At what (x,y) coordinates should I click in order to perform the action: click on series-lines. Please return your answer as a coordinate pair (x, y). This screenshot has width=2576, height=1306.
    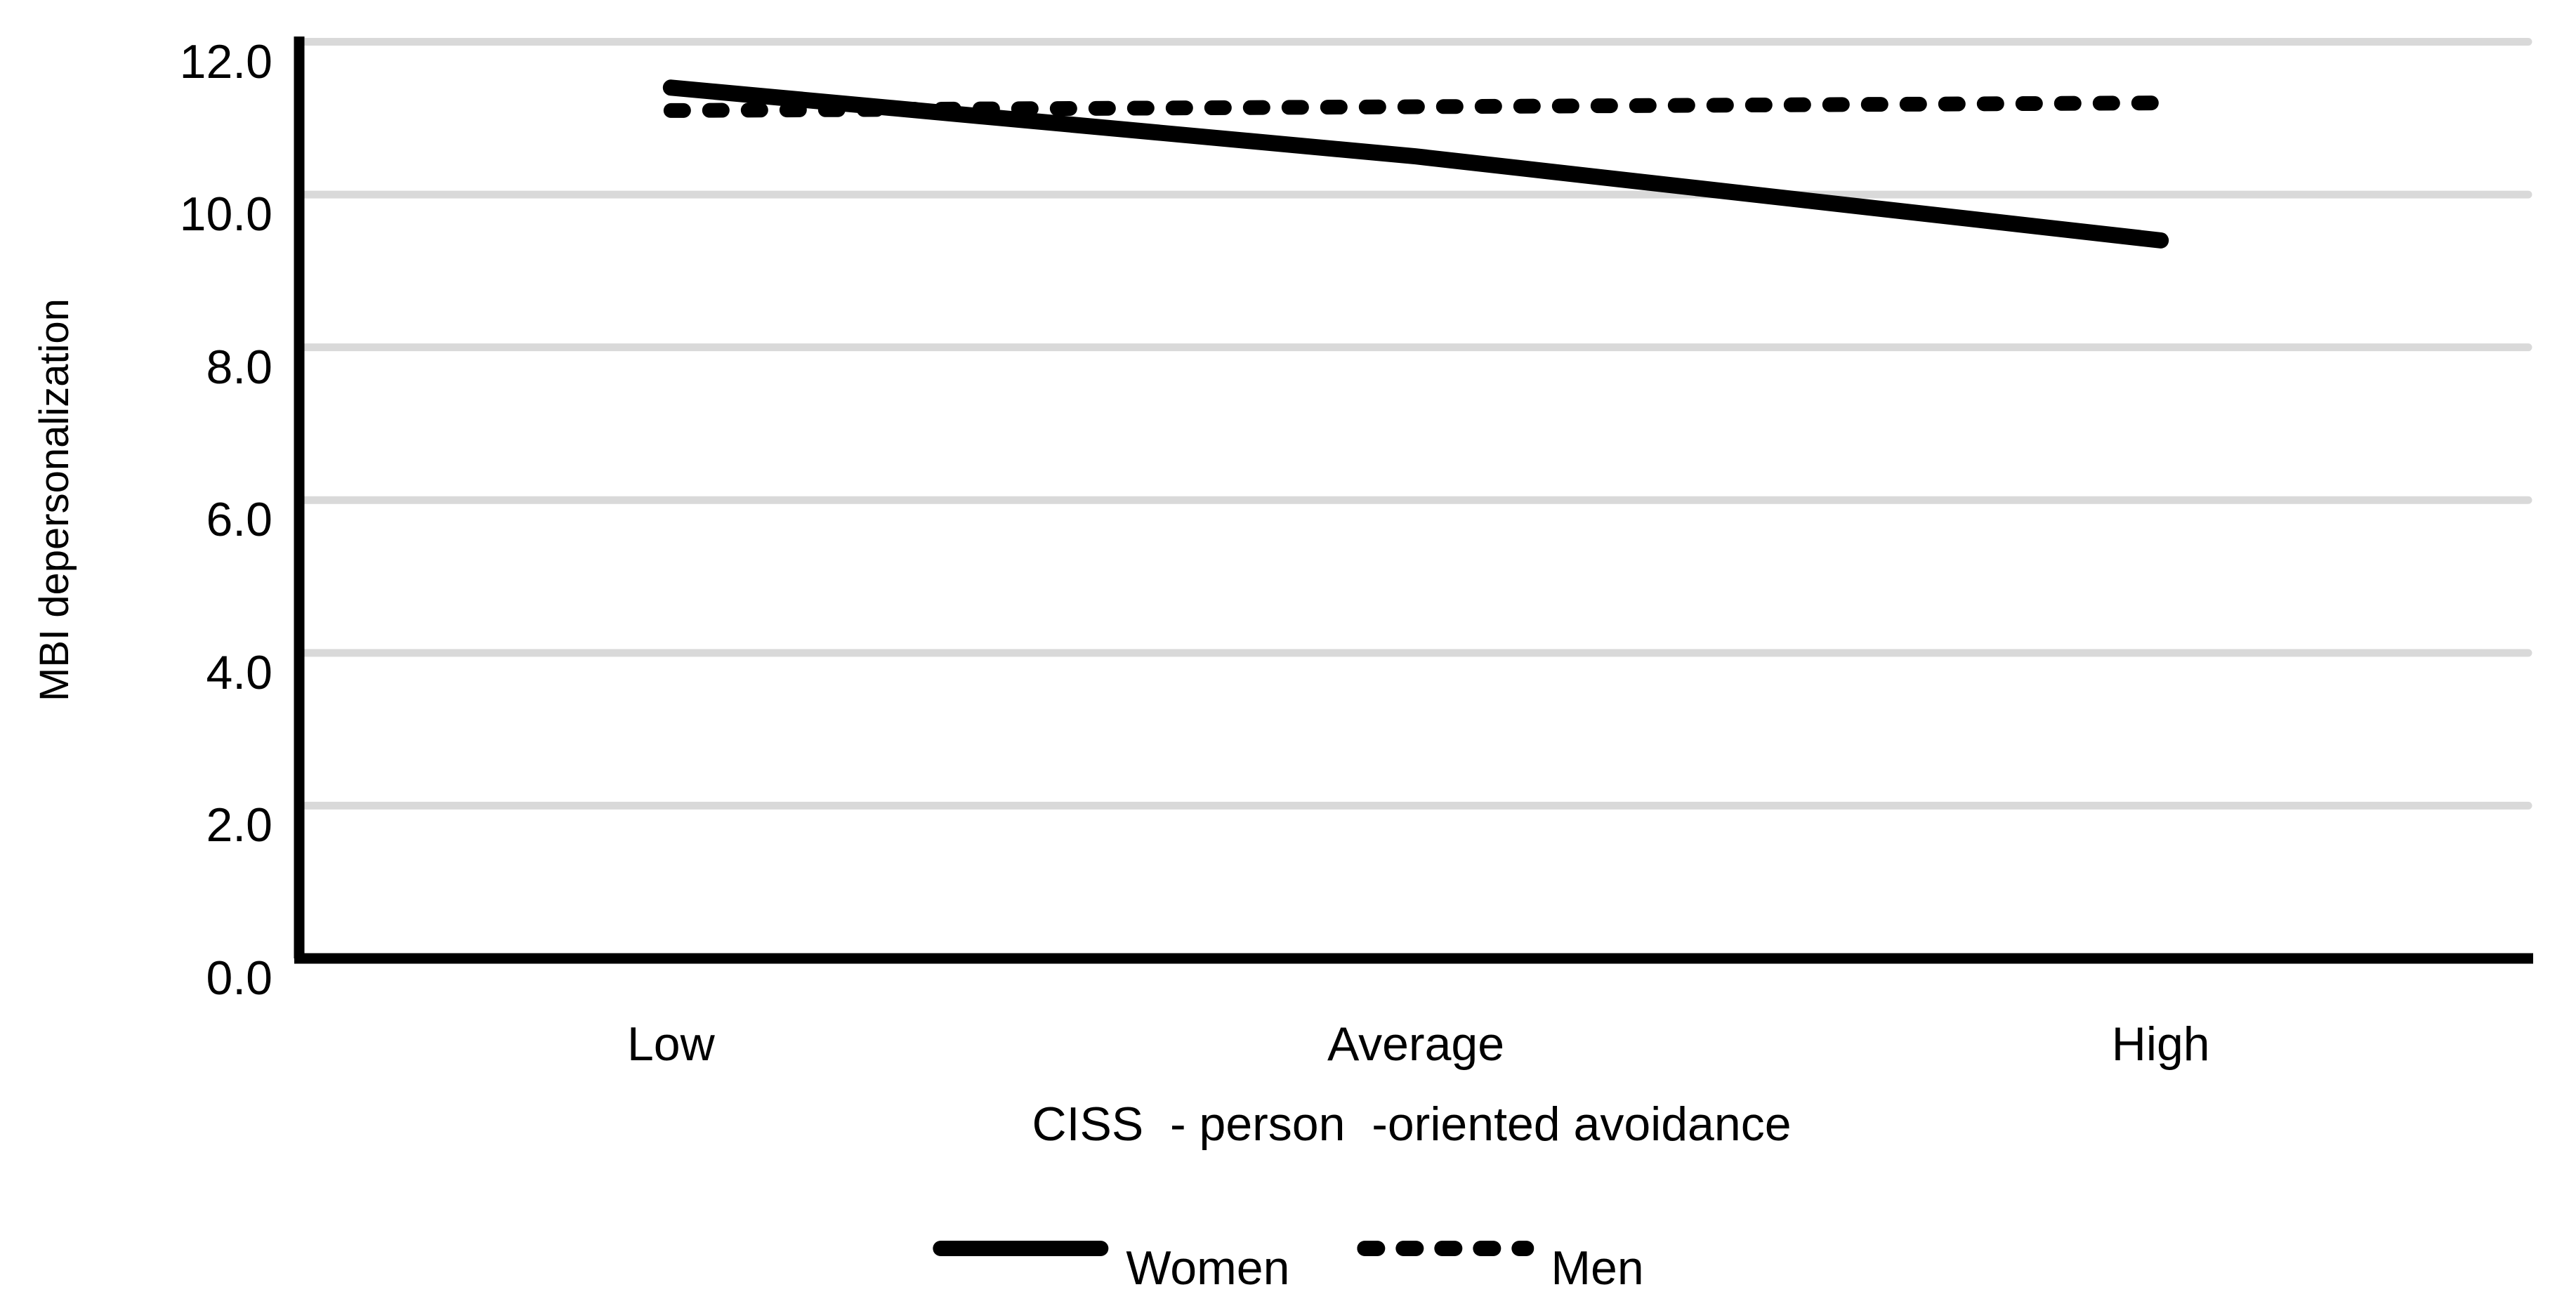
    Looking at the image, I should click on (1415, 164).